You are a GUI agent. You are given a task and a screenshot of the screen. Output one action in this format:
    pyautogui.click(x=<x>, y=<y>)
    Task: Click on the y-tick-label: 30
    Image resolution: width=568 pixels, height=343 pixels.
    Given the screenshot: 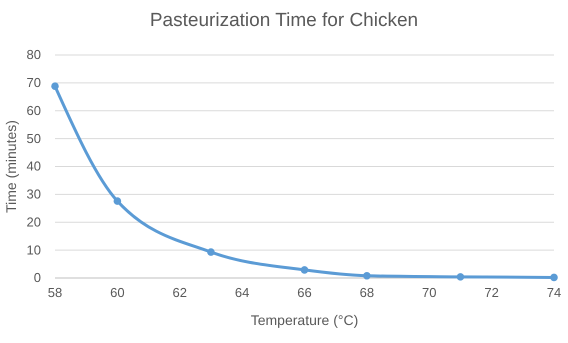 What is the action you would take?
    pyautogui.click(x=33, y=194)
    